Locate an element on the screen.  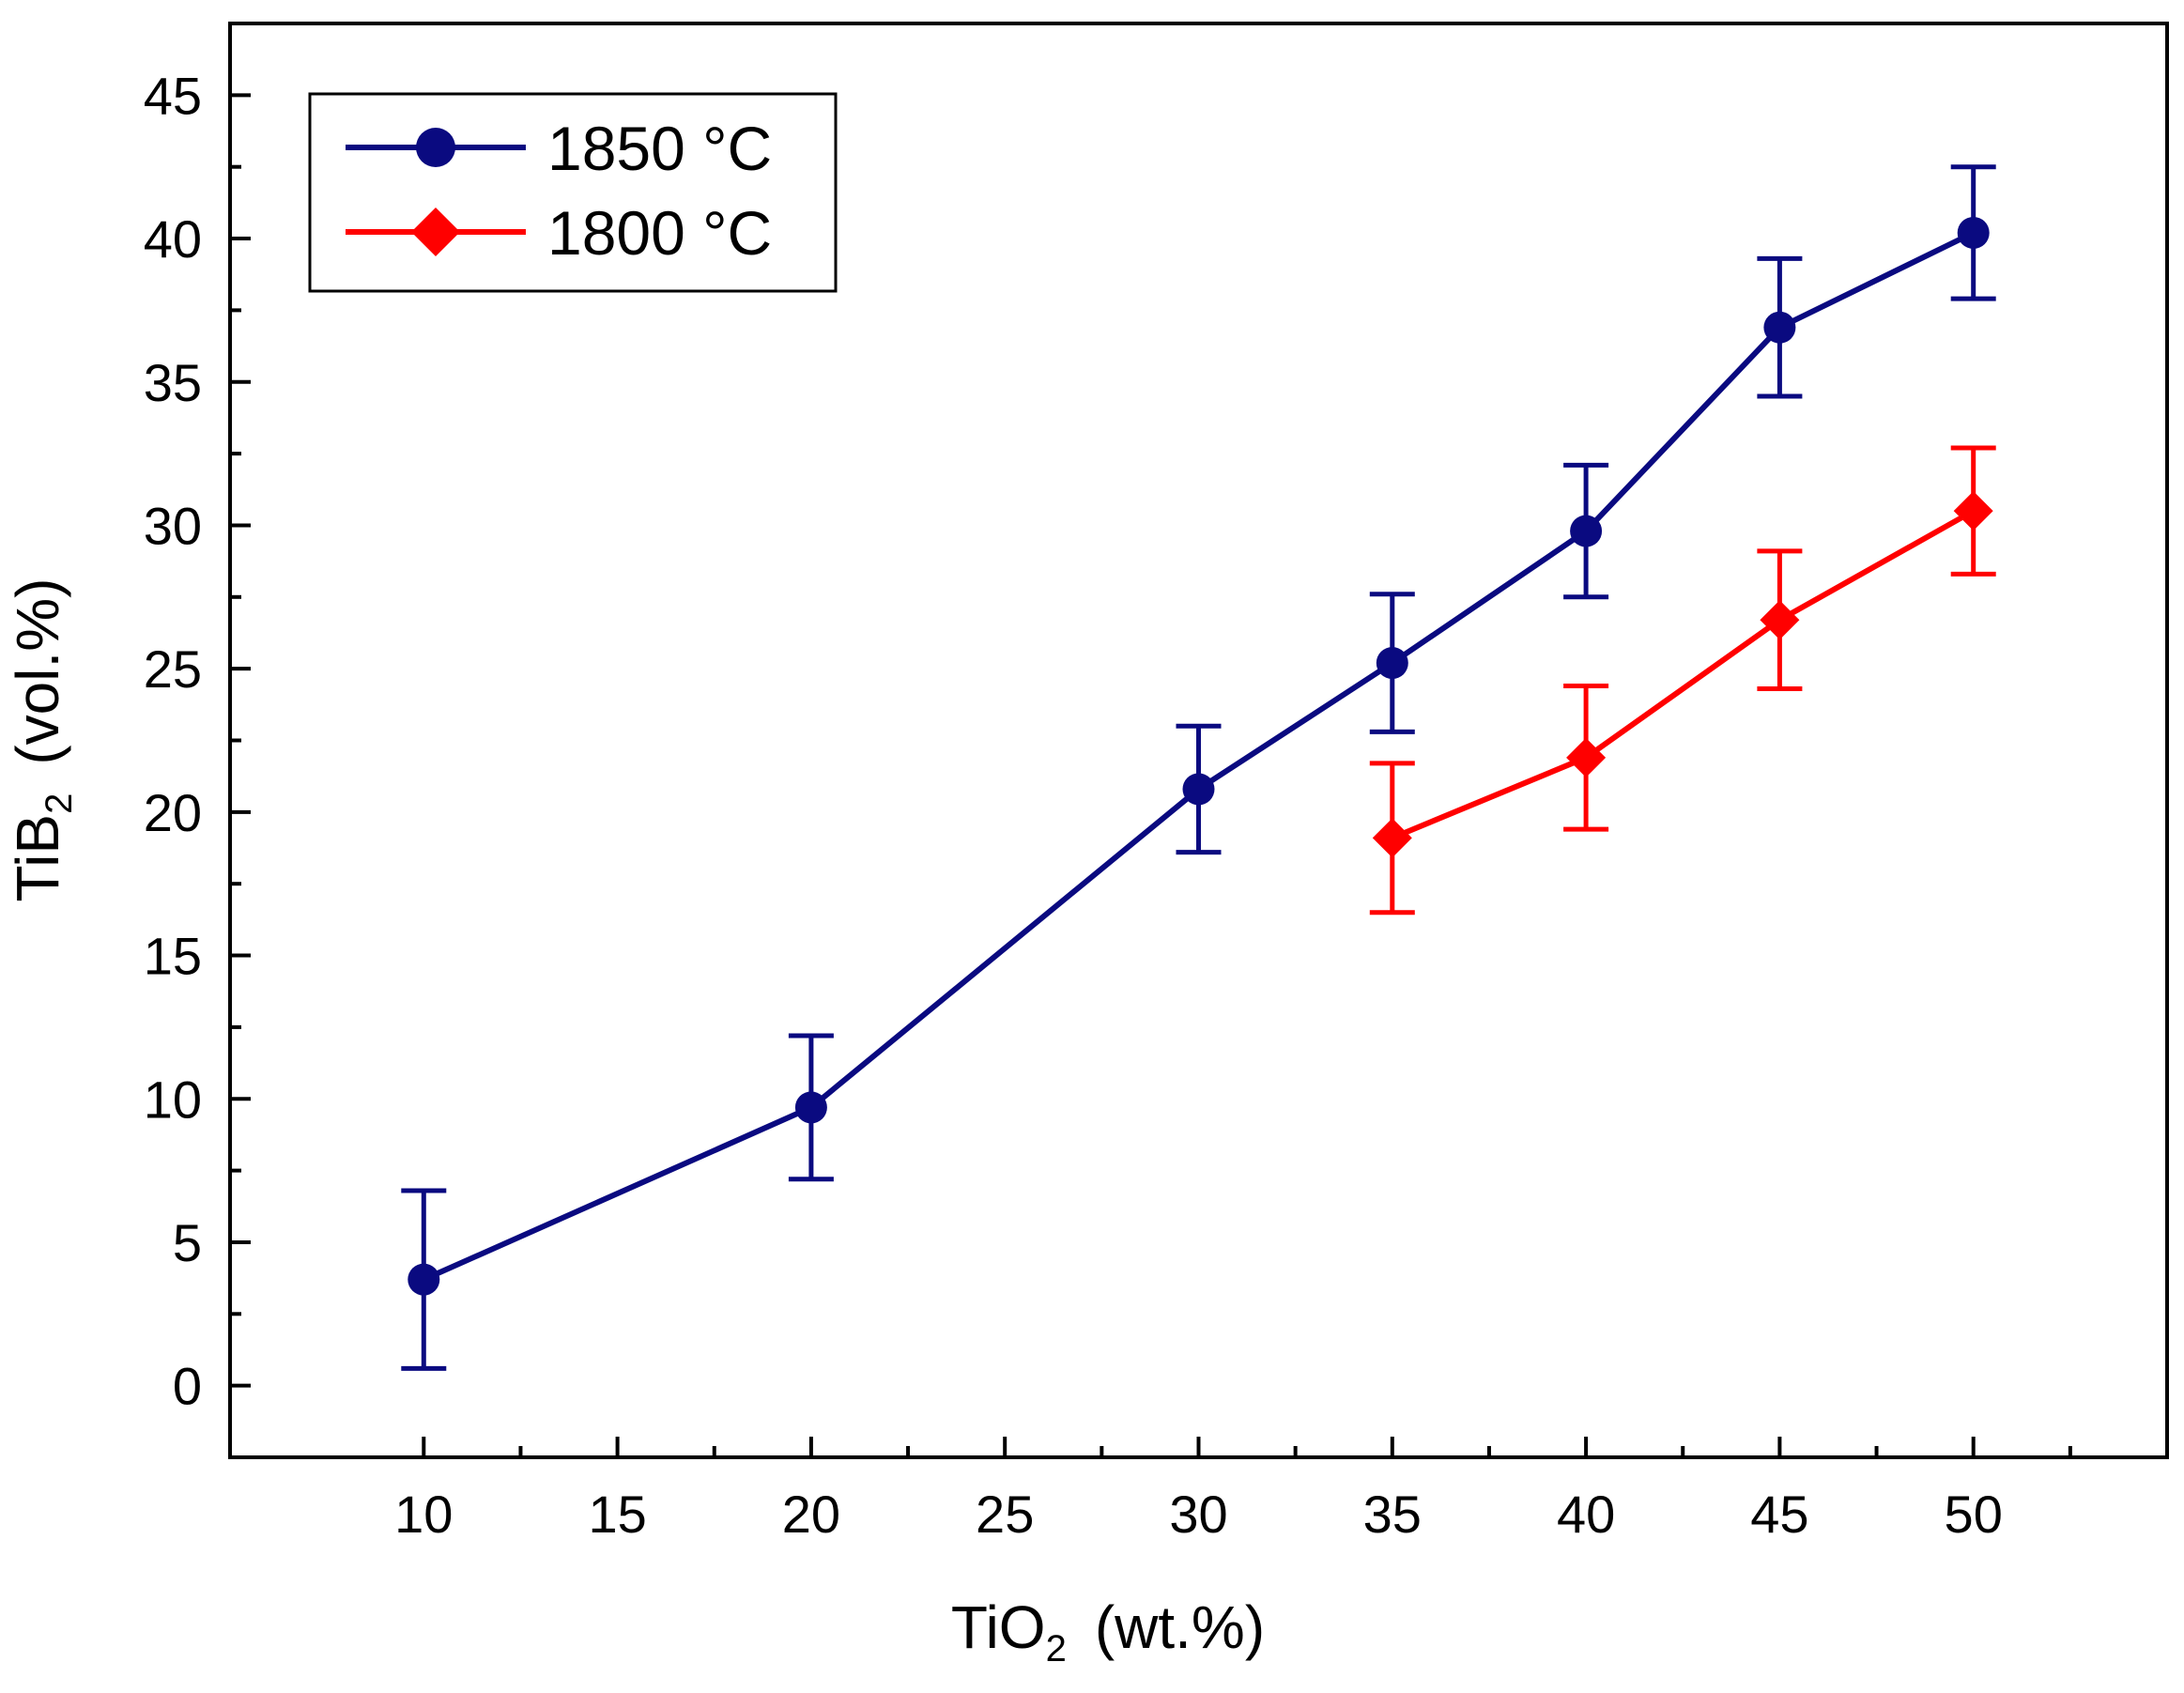
y-tick-label-20: 20 is located at coordinates (173, 812).